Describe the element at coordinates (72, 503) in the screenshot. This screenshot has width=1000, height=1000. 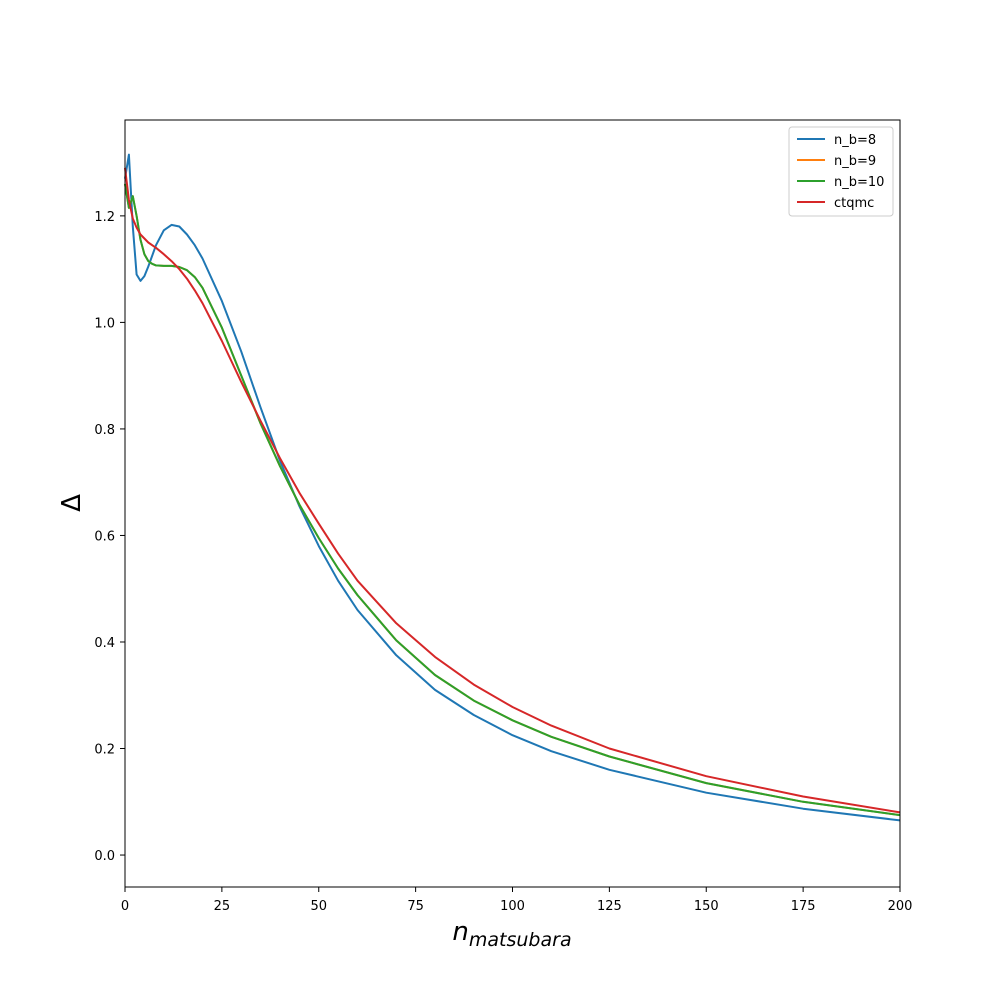
I see `y-axis-label: Δ` at that location.